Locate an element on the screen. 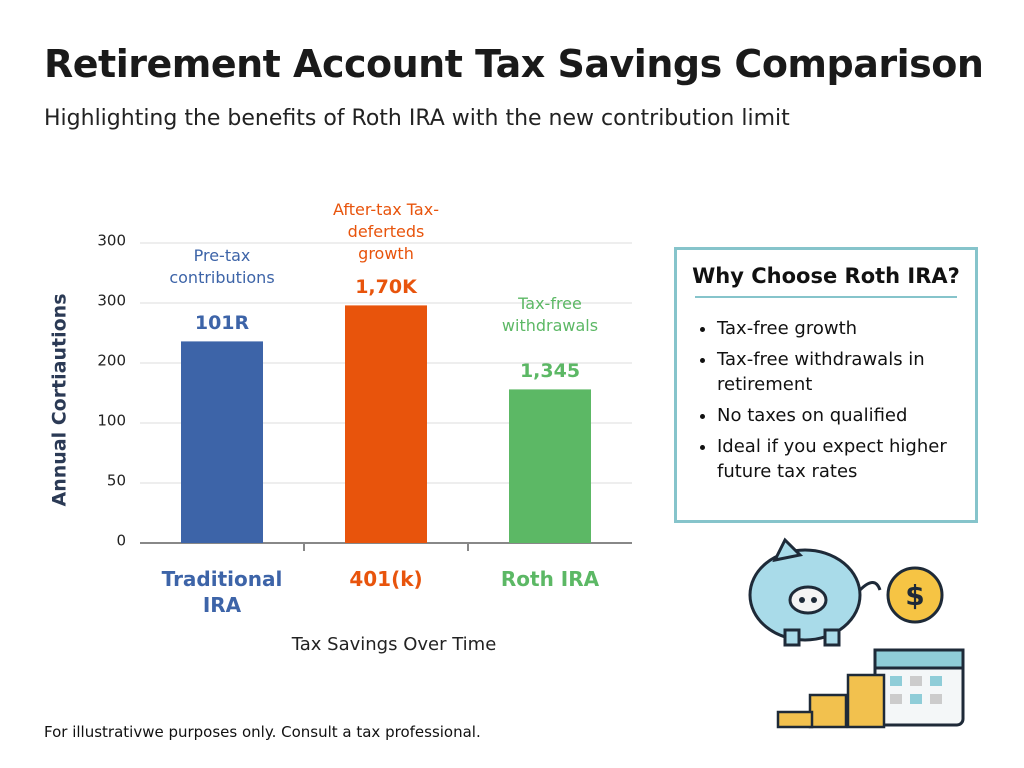  y-axis-label: Annual Cortiautions is located at coordinates (60, 399).